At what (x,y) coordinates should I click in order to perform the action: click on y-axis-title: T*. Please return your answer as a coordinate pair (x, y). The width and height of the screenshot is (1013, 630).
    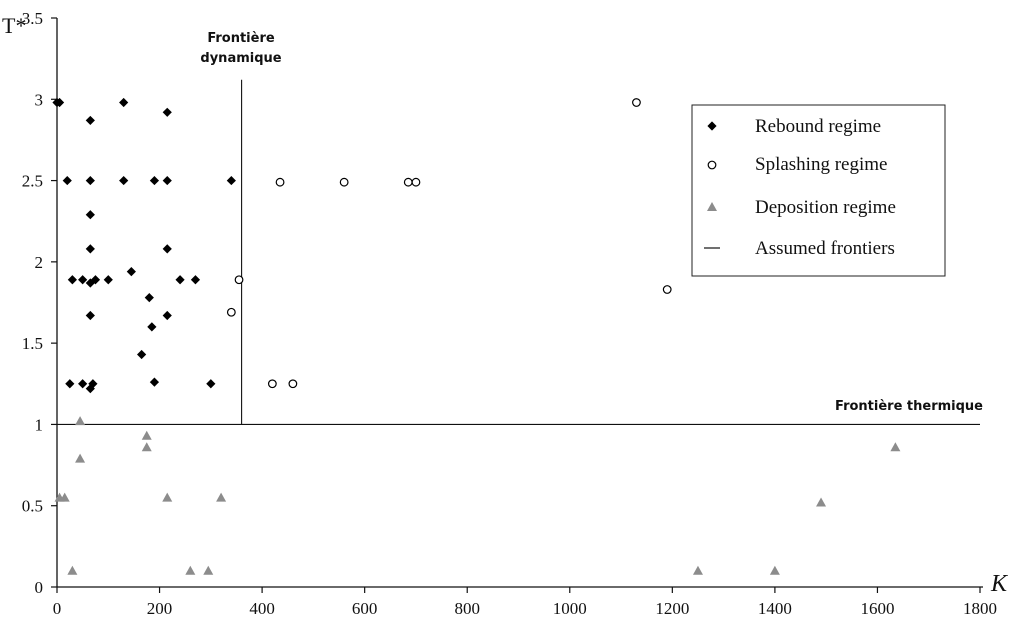
    Looking at the image, I should click on (14, 25).